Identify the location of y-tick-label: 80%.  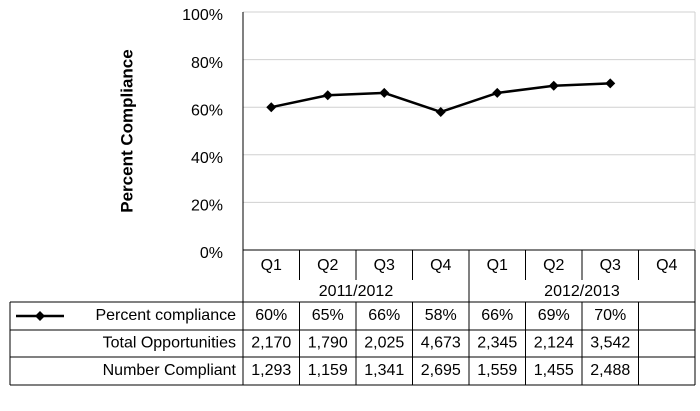
(207, 63).